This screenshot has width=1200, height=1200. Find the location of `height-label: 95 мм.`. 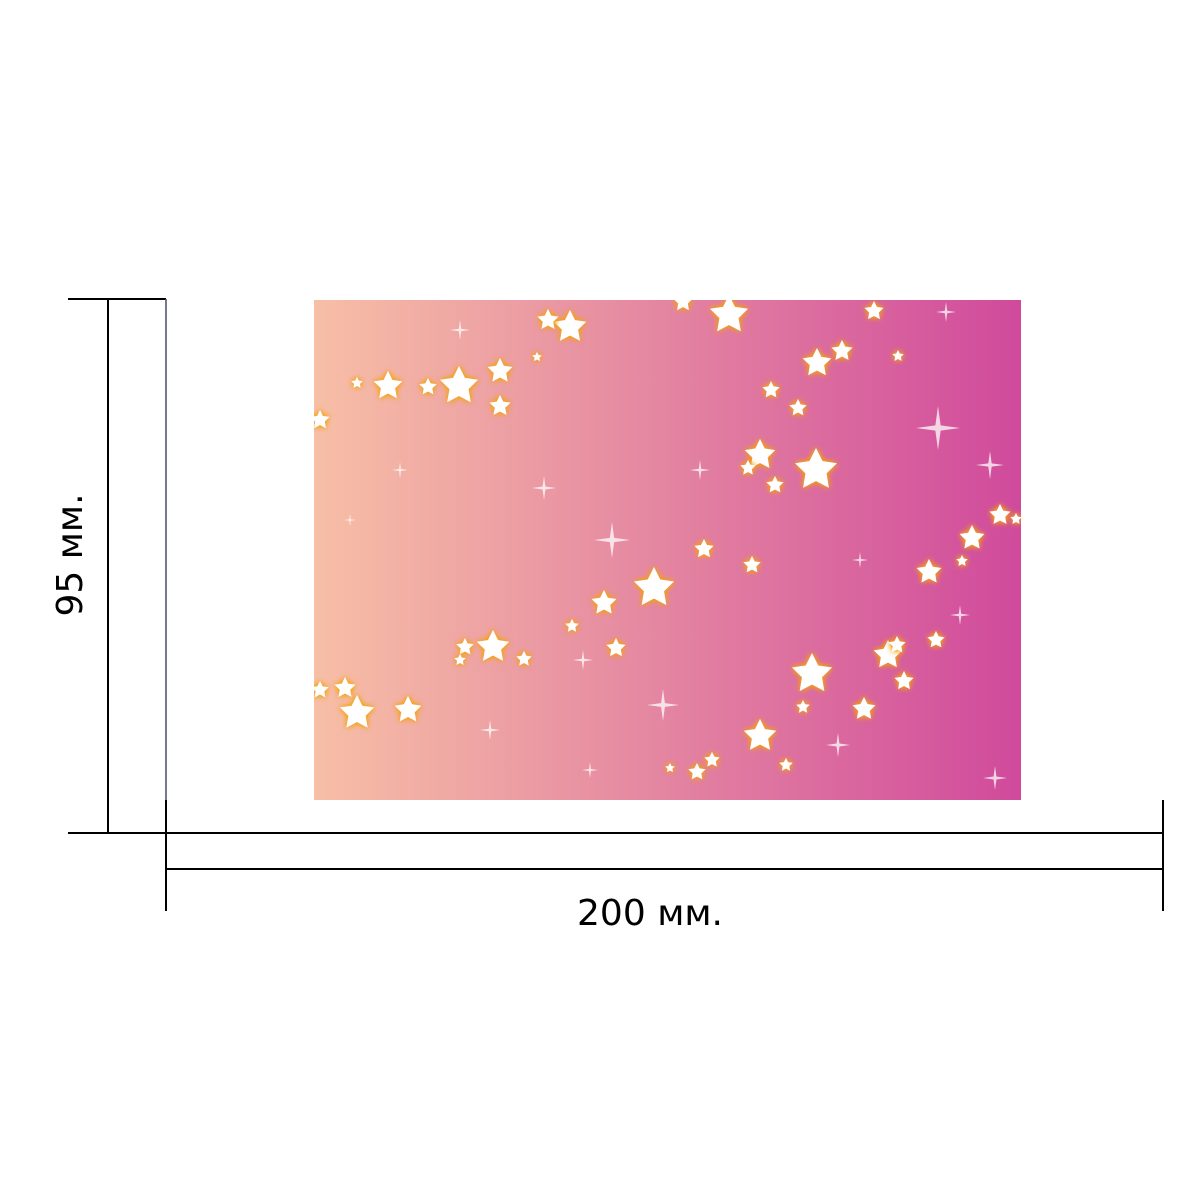

height-label: 95 мм. is located at coordinates (70, 554).